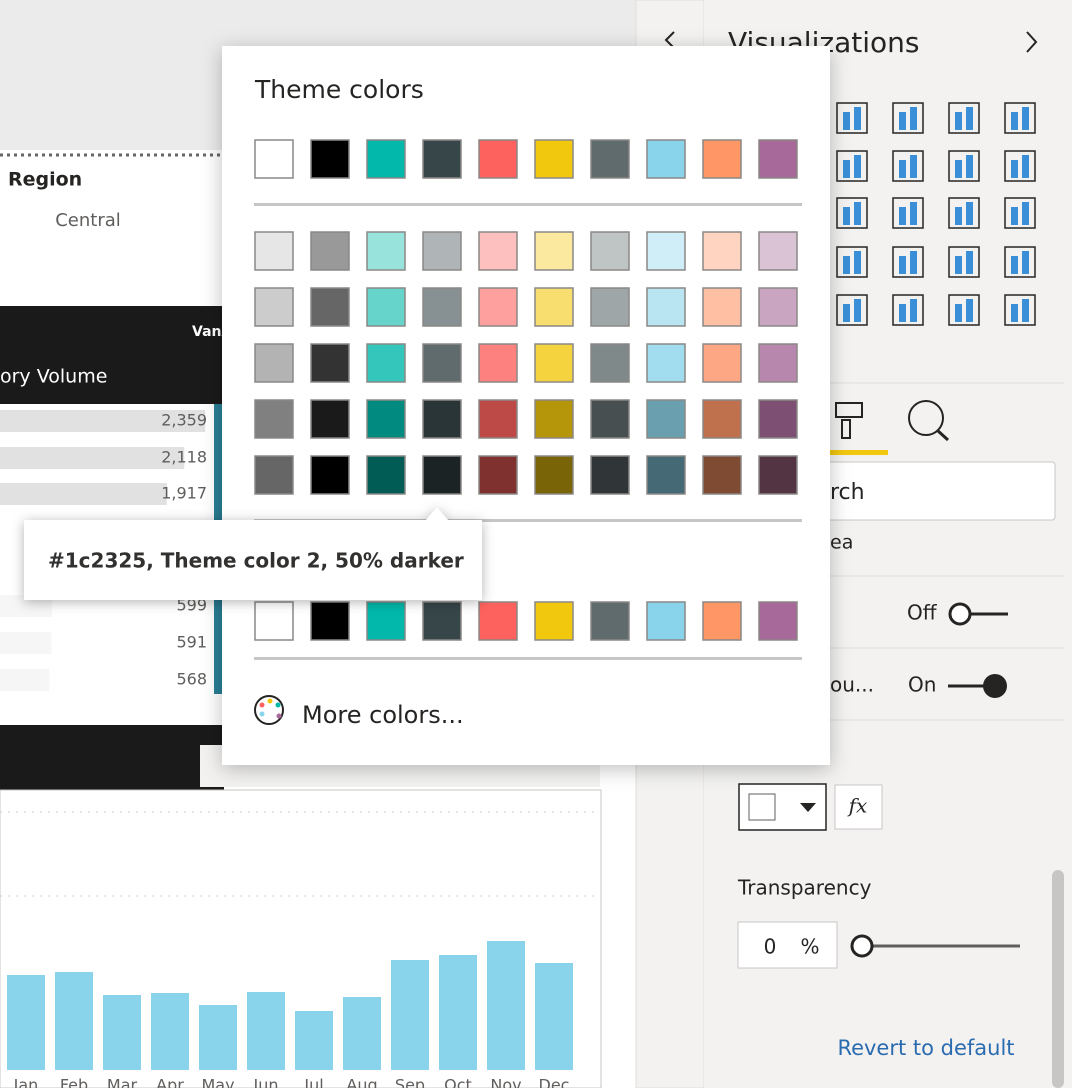 The width and height of the screenshot is (1072, 1088). What do you see at coordinates (862, 946) in the screenshot?
I see `slider-knob` at bounding box center [862, 946].